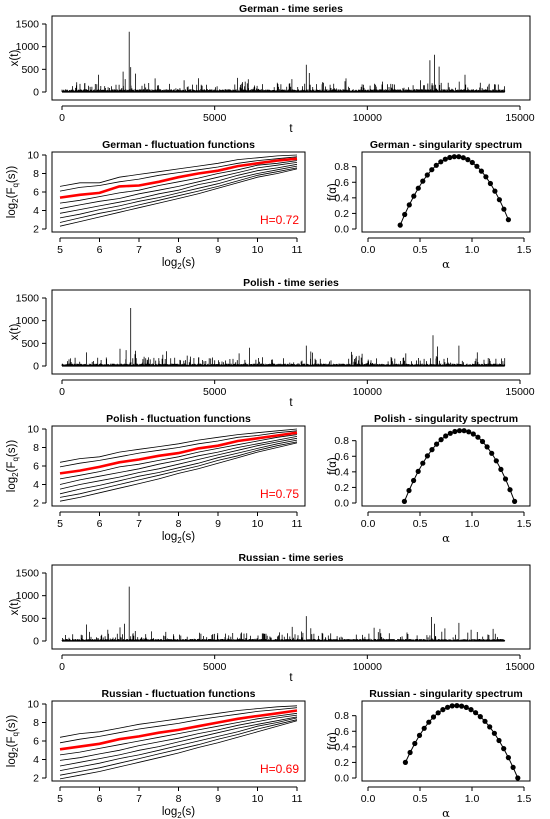 The height and width of the screenshot is (819, 550). What do you see at coordinates (179, 799) in the screenshot?
I see `fluctuation-x-tick-label: 8` at bounding box center [179, 799].